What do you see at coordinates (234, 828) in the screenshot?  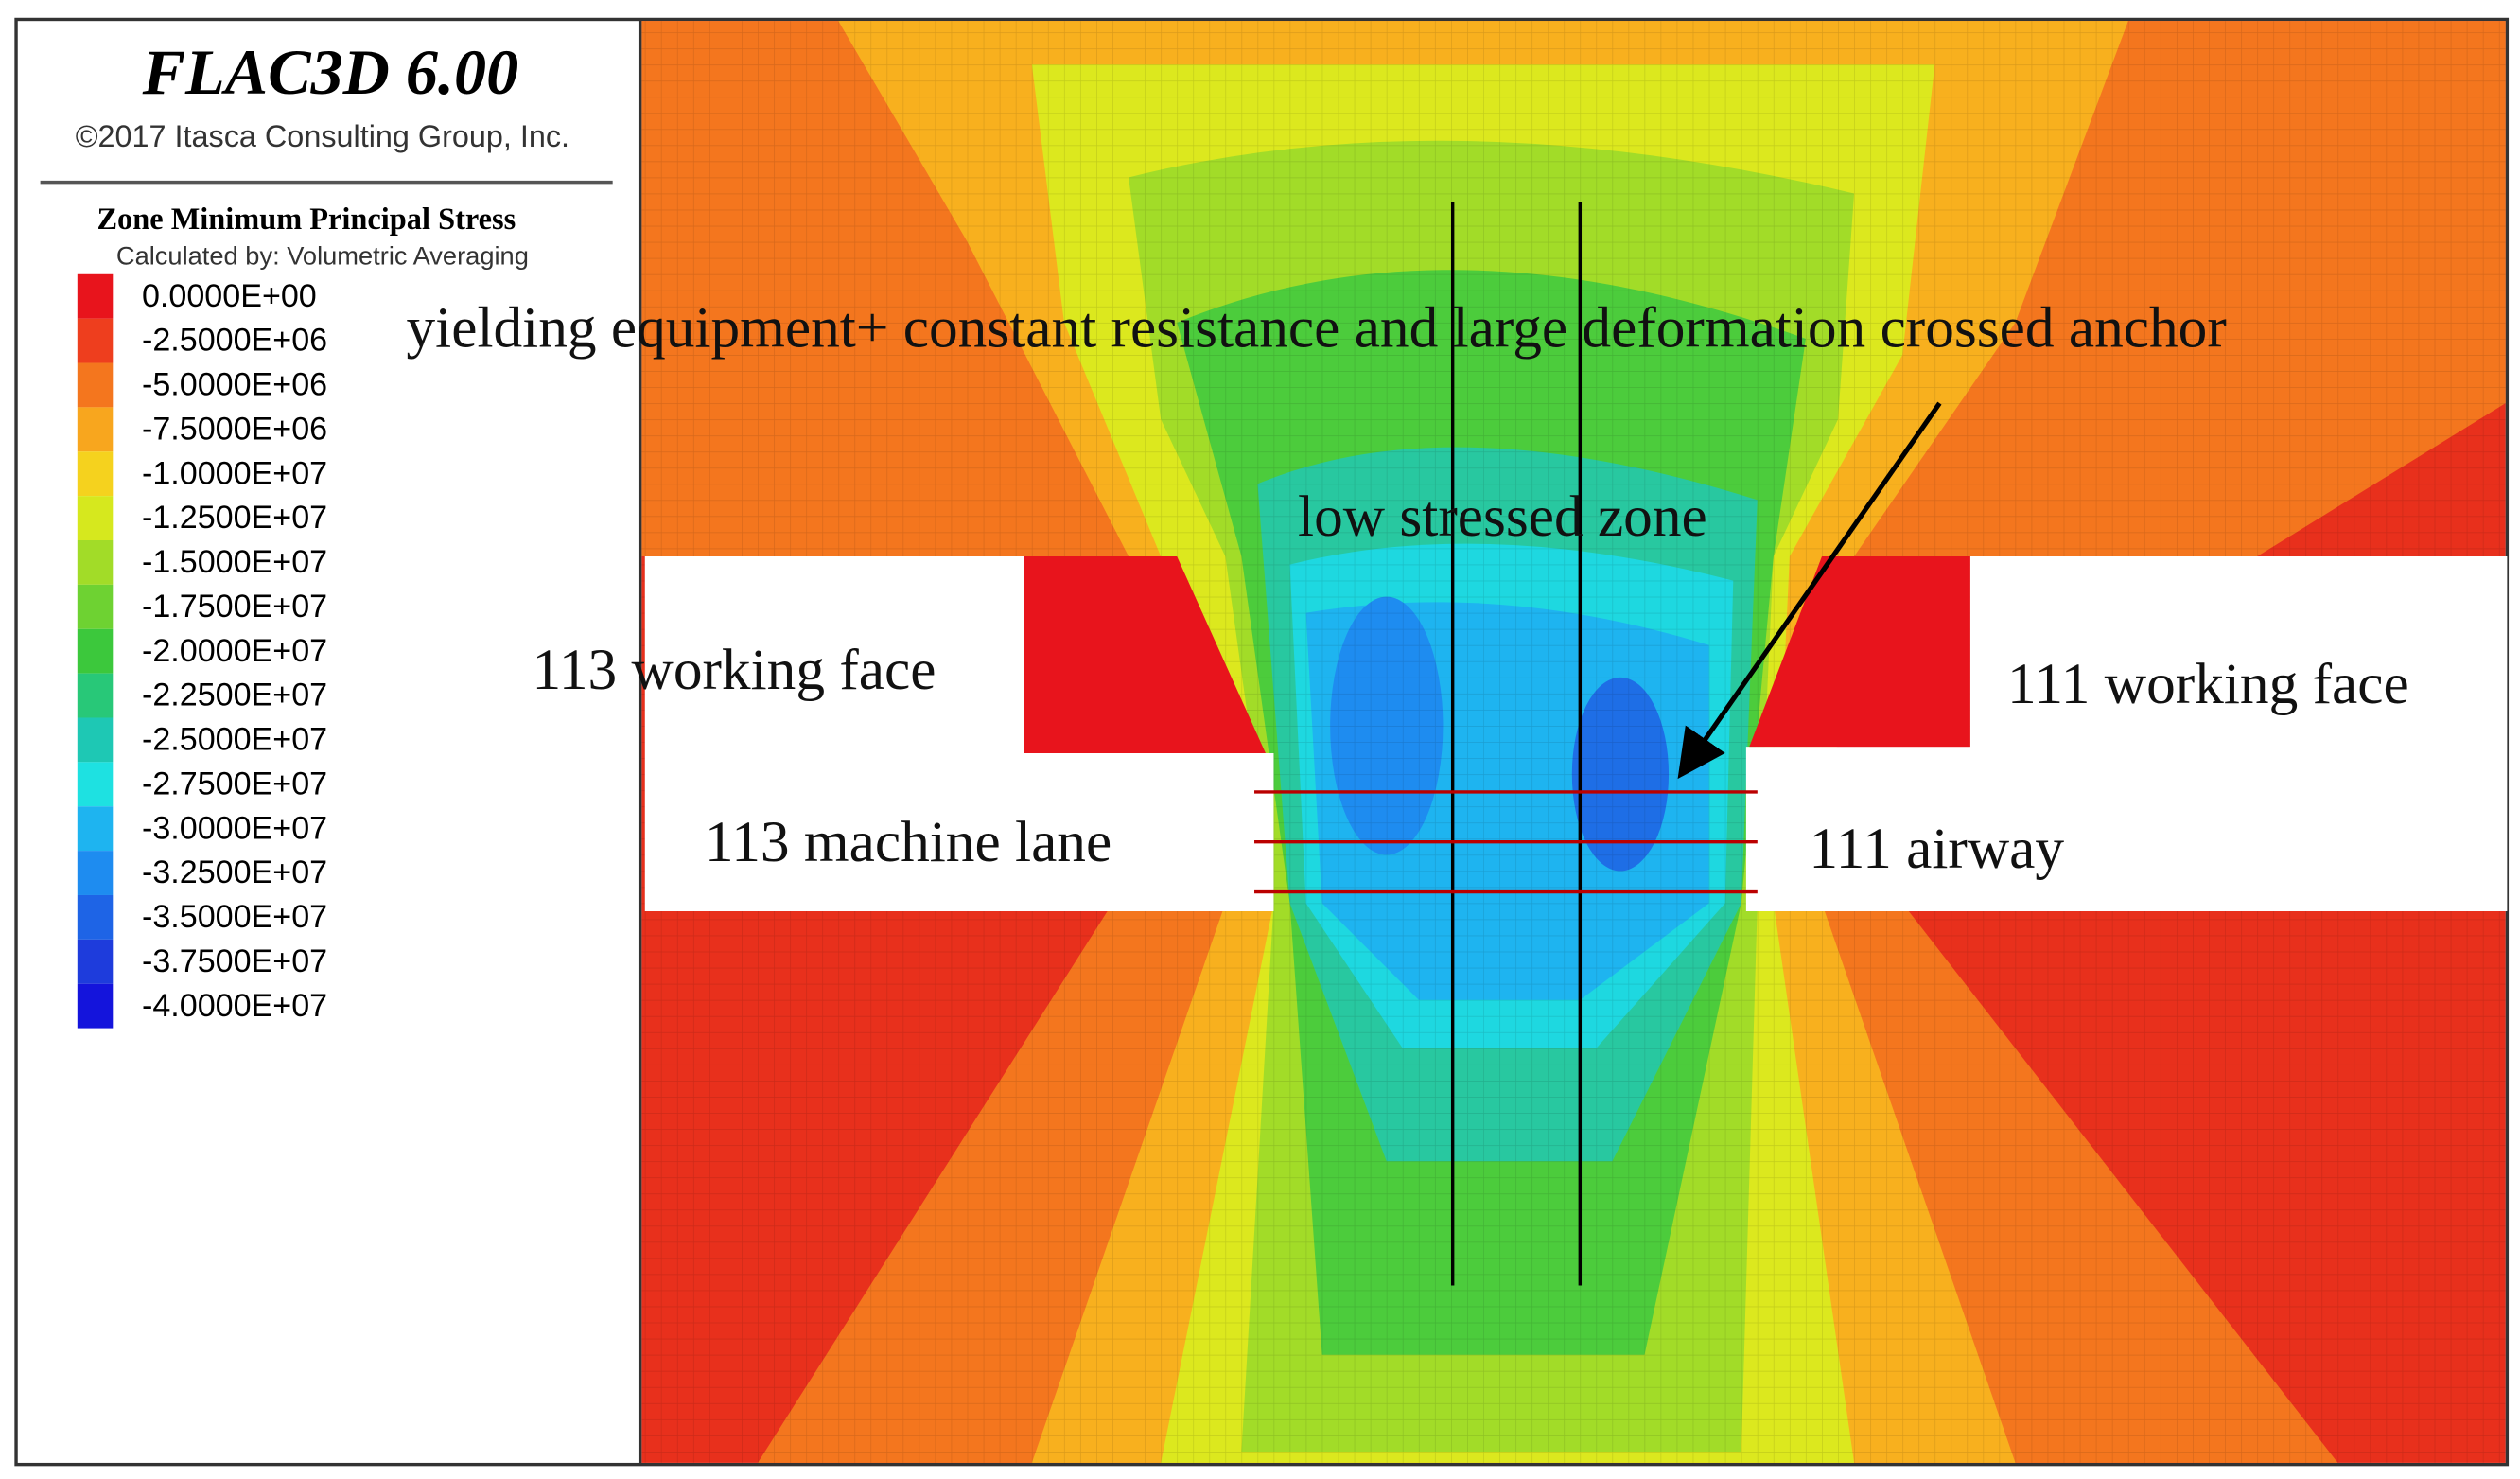 I see `legend-label: -3.0000E+07` at bounding box center [234, 828].